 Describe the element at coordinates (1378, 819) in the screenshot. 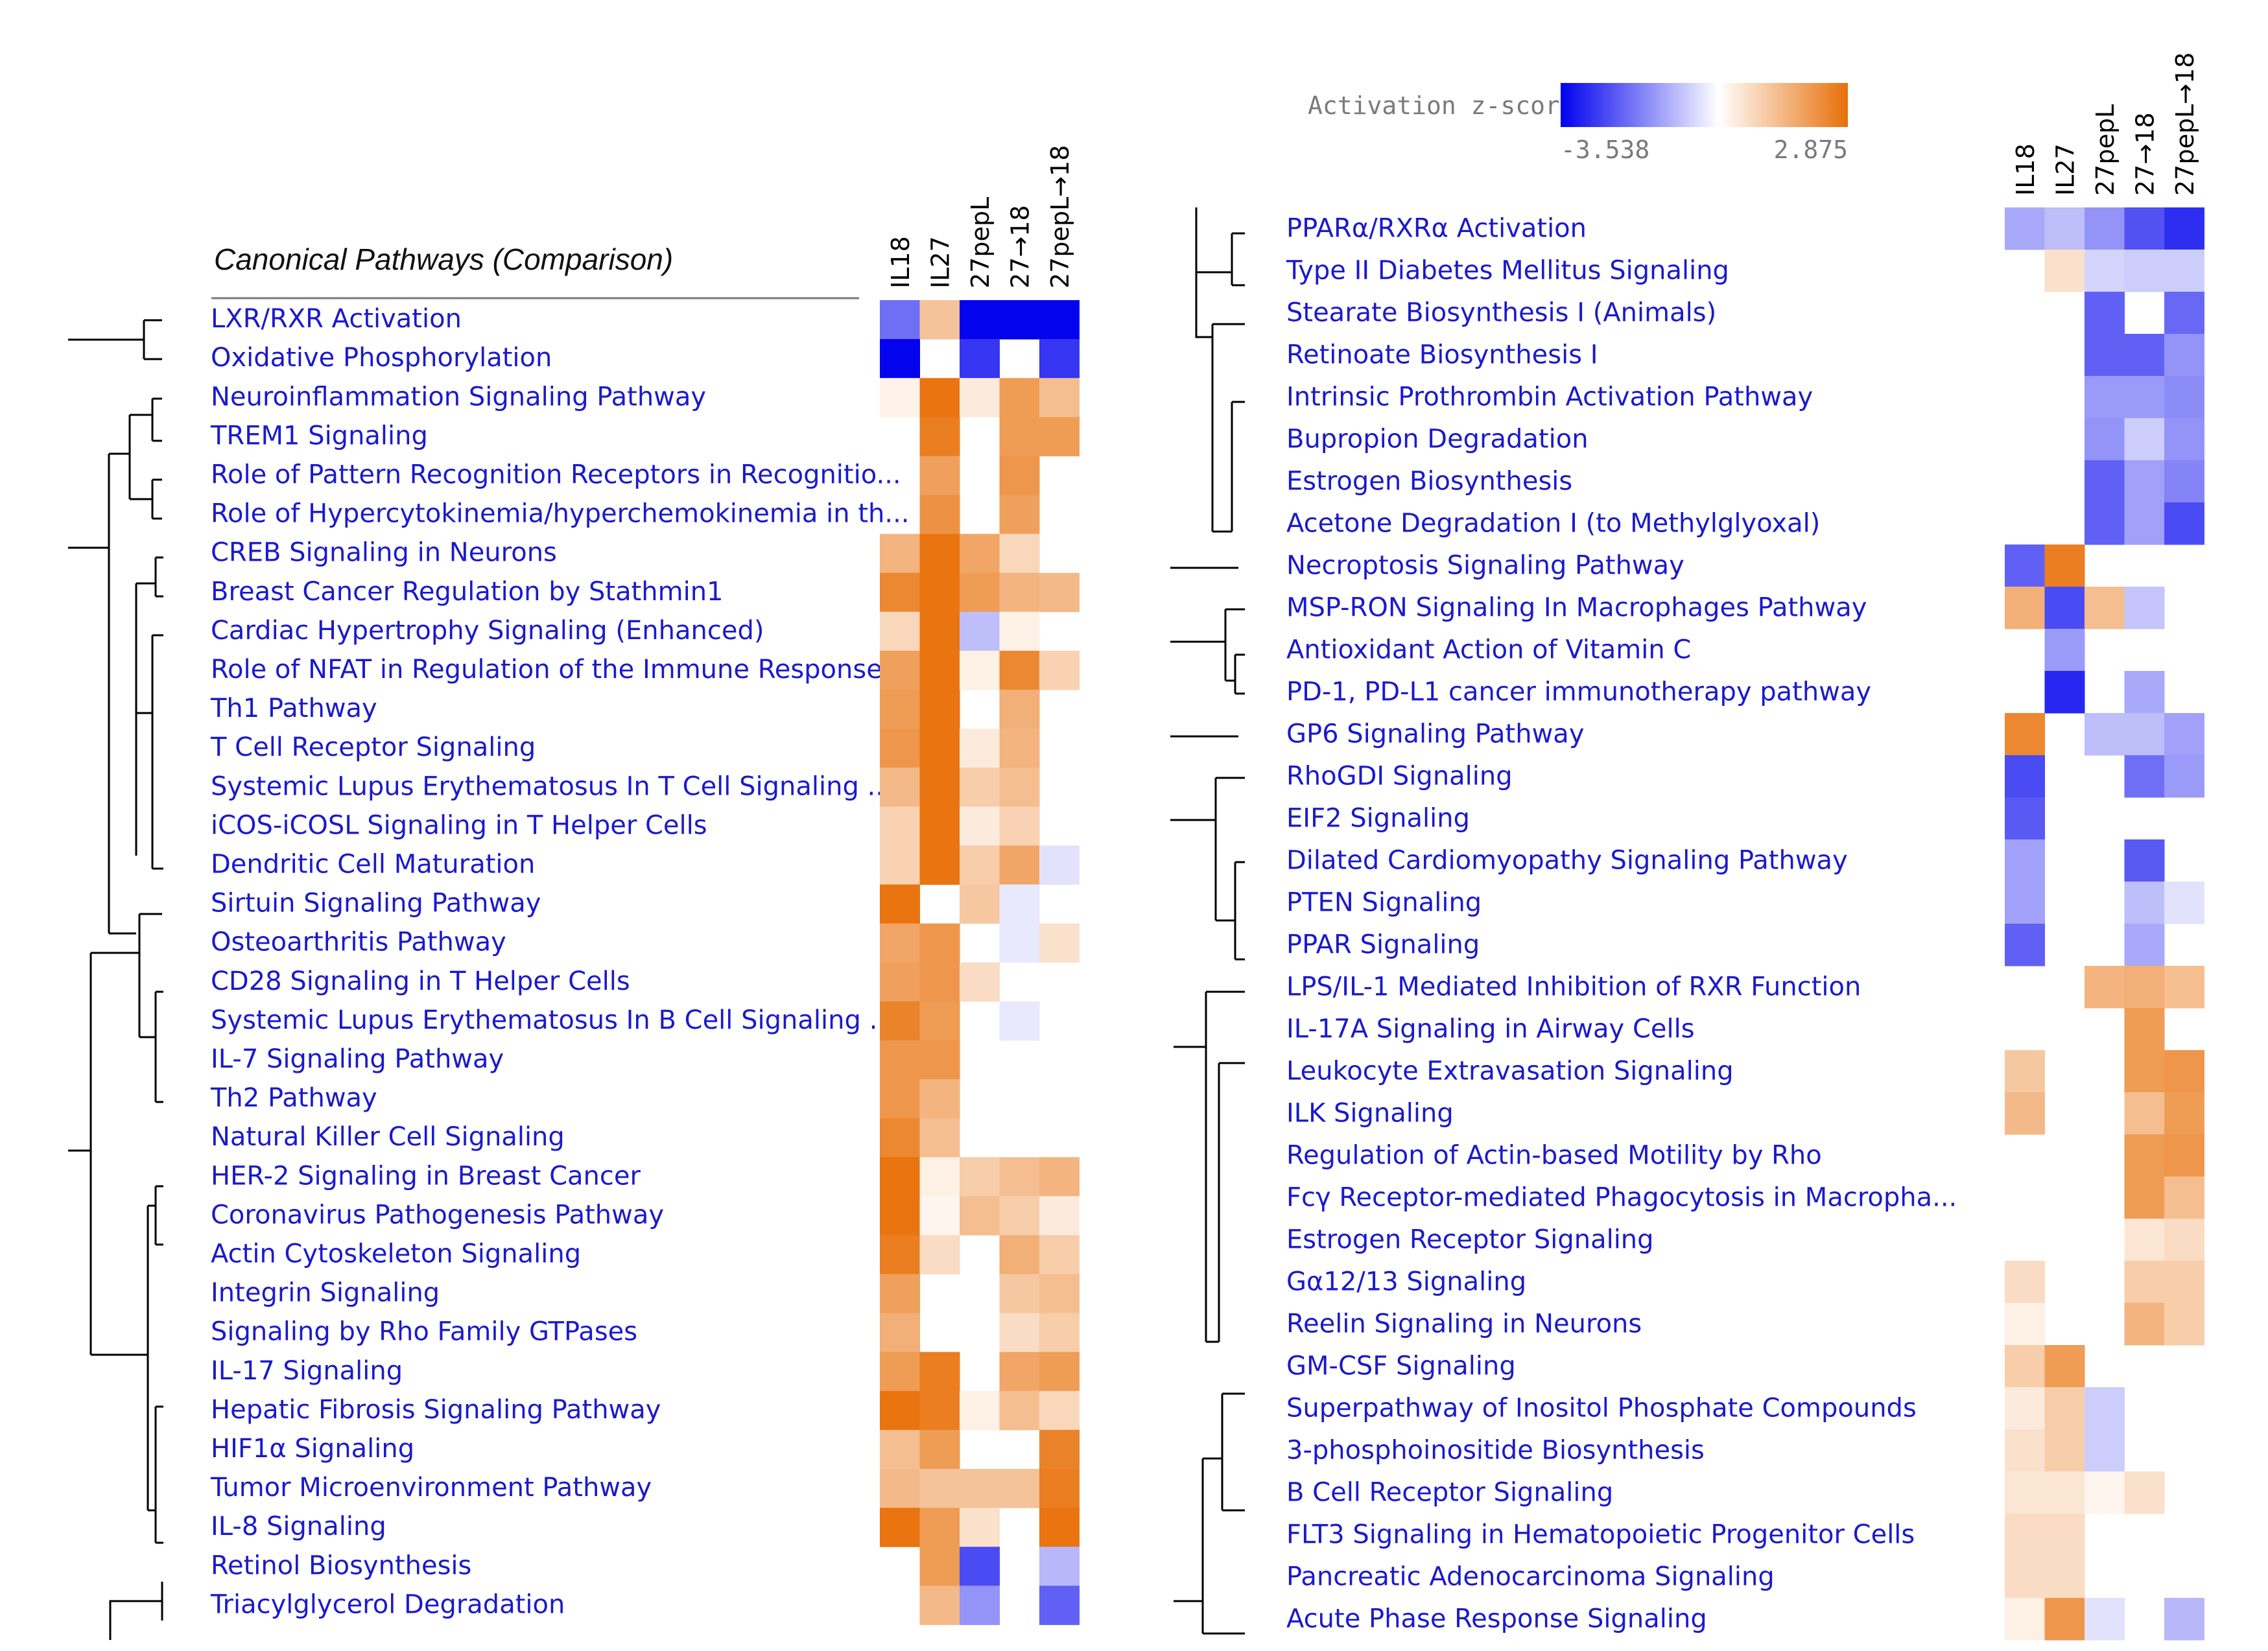

I see `pathway-label: EIF2 Signaling` at that location.